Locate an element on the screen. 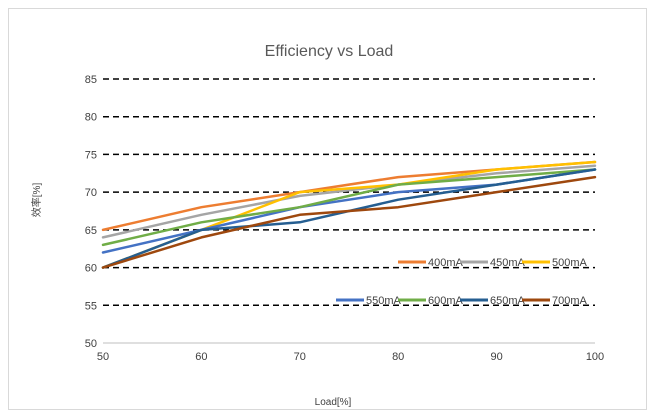  x-tick-label: 50 is located at coordinates (103, 357).